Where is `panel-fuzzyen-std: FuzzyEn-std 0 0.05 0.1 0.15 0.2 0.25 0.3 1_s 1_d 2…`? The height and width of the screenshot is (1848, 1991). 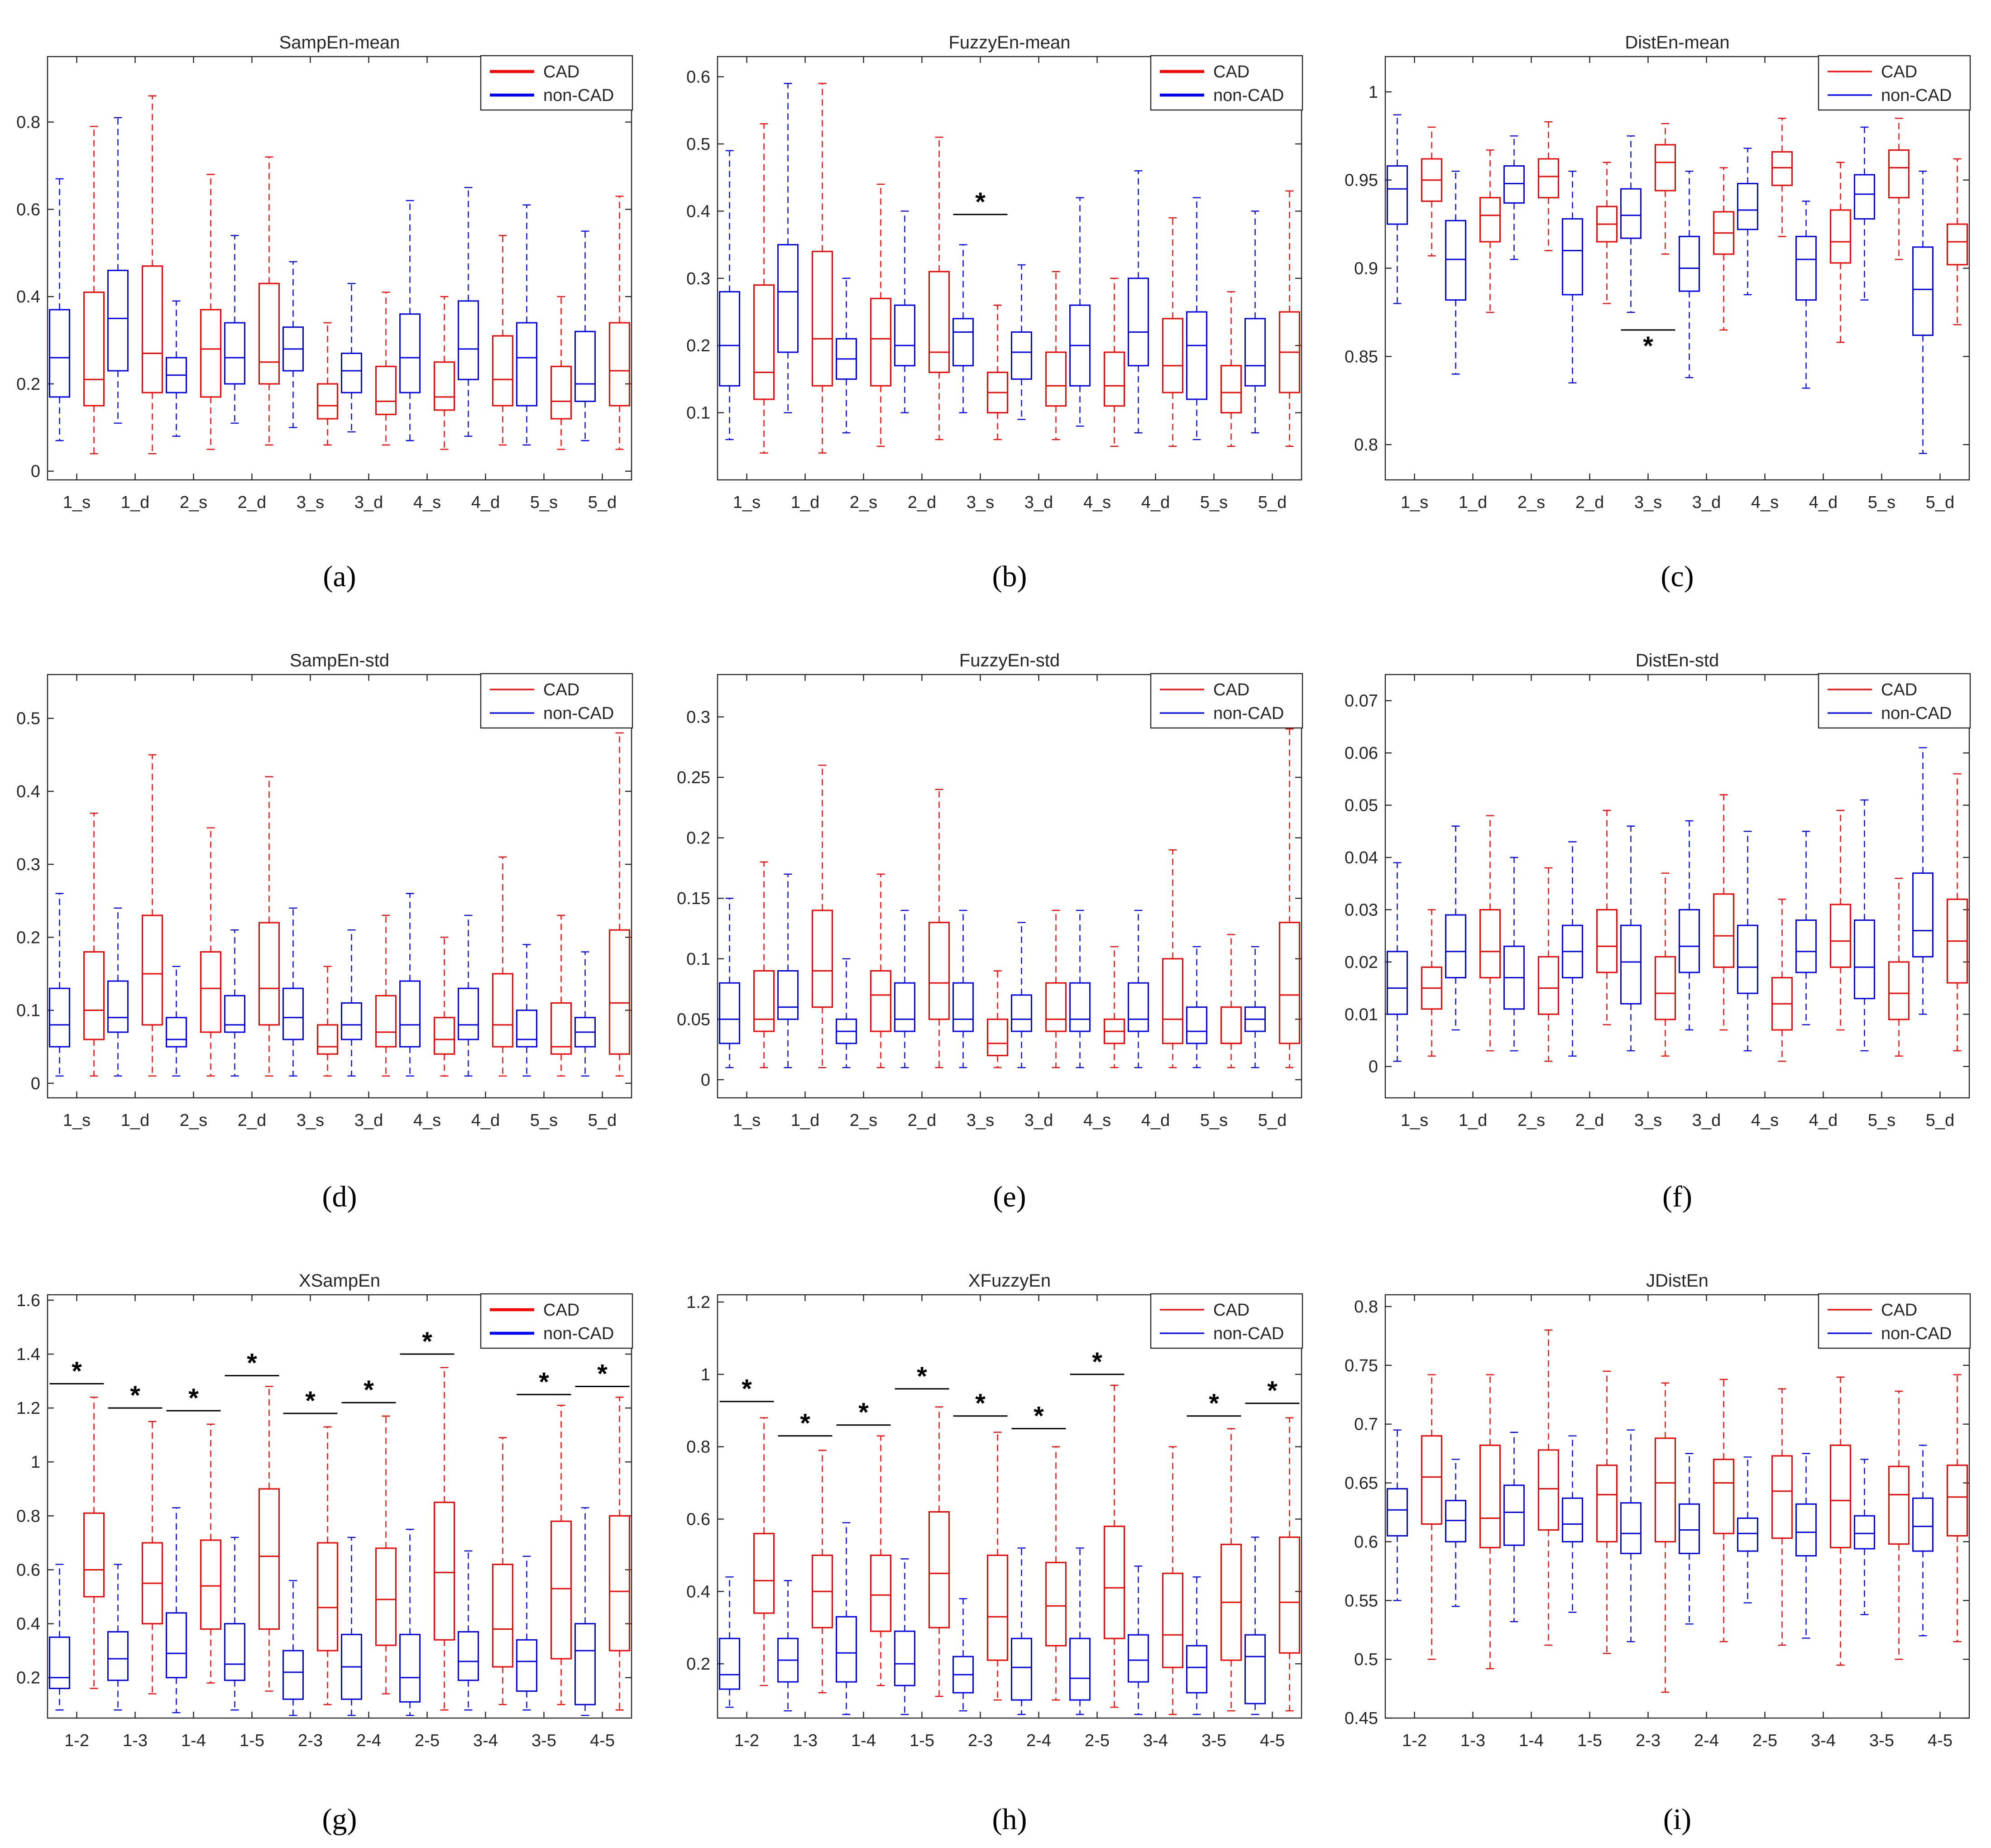
panel-fuzzyen-std: FuzzyEn-std 0 0.05 0.1 0.15 0.2 0.25 0.3 1_s 1_d 2… is located at coordinates (990, 932).